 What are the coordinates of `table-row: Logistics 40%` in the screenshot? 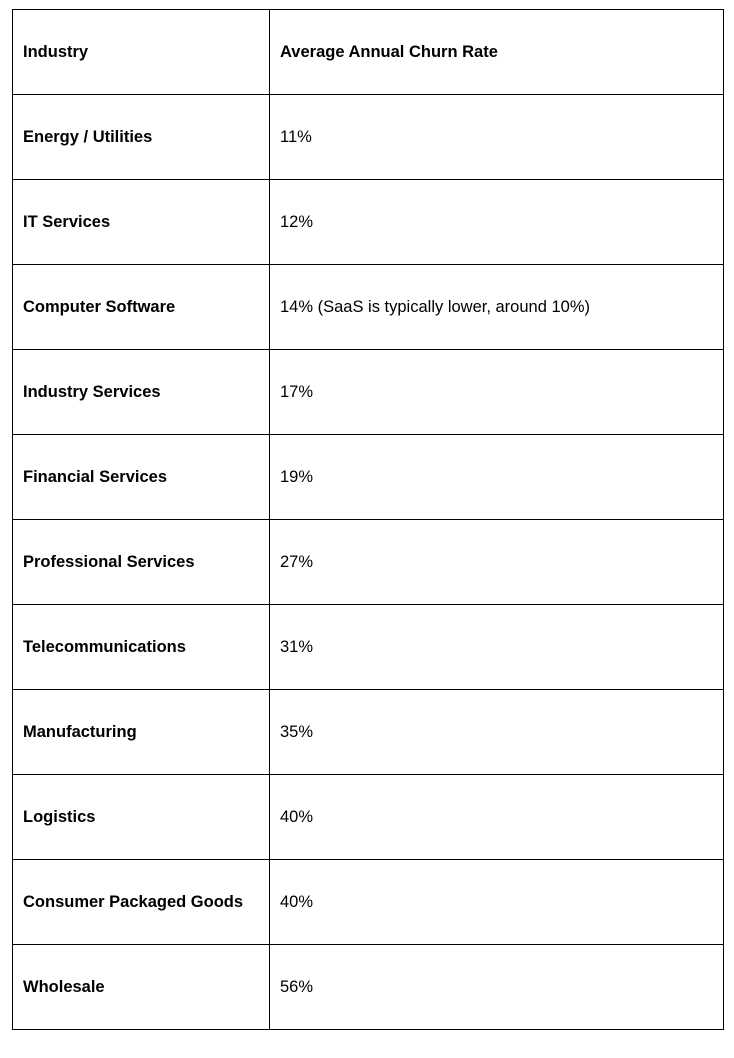 It's located at (368, 817).